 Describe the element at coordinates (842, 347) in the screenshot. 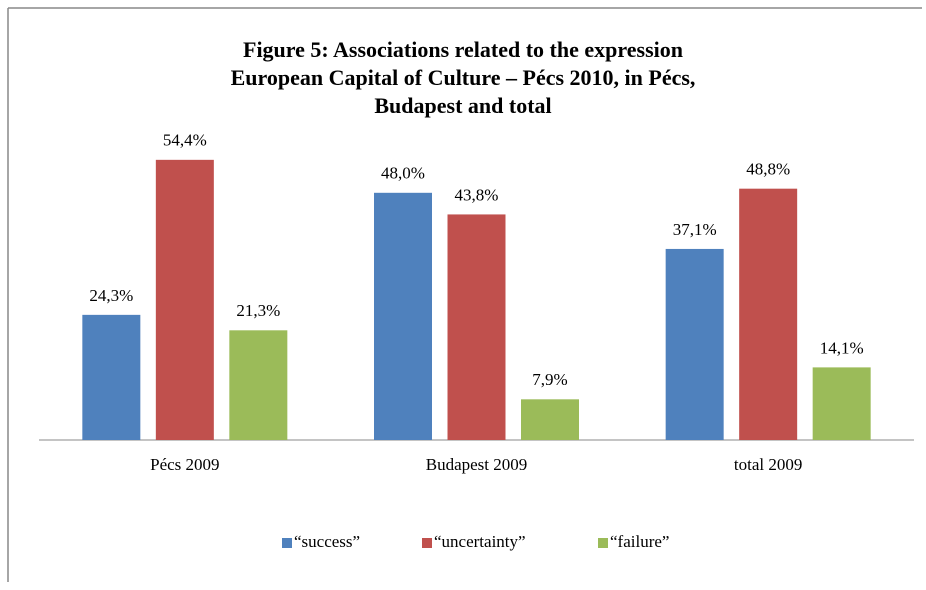

I see `data-label: 14,1%` at that location.